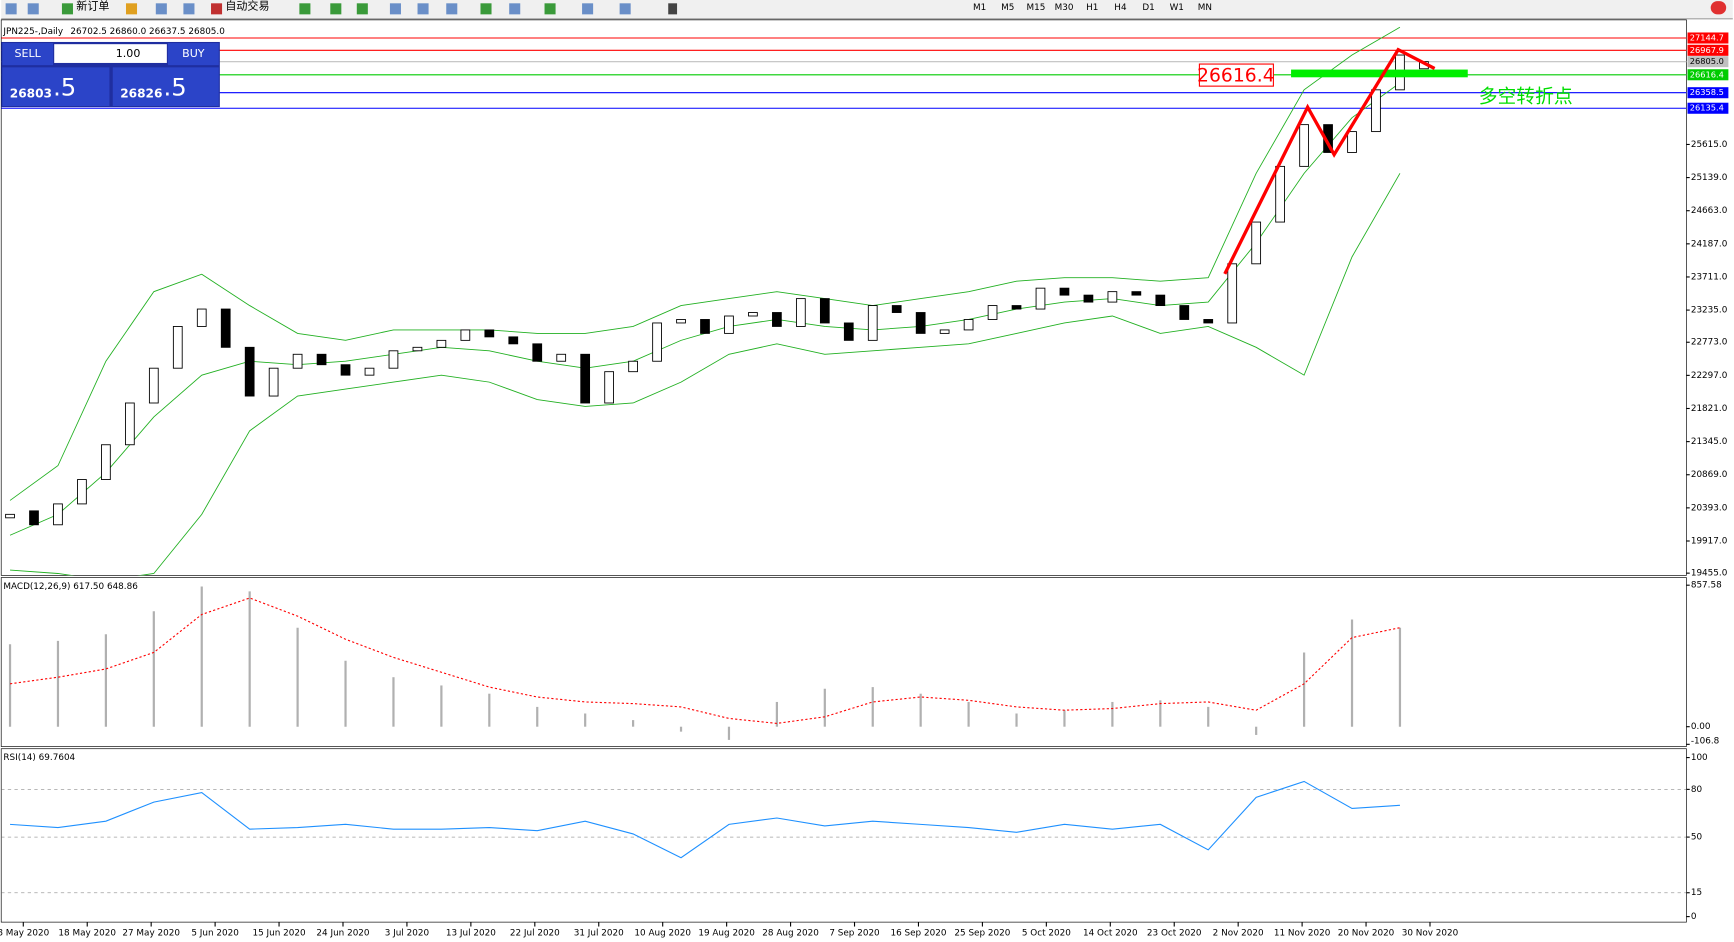 Image resolution: width=1734 pixels, height=942 pixels. Describe the element at coordinates (1709, 277) in the screenshot. I see `y-tick-label: 23711.0` at that location.